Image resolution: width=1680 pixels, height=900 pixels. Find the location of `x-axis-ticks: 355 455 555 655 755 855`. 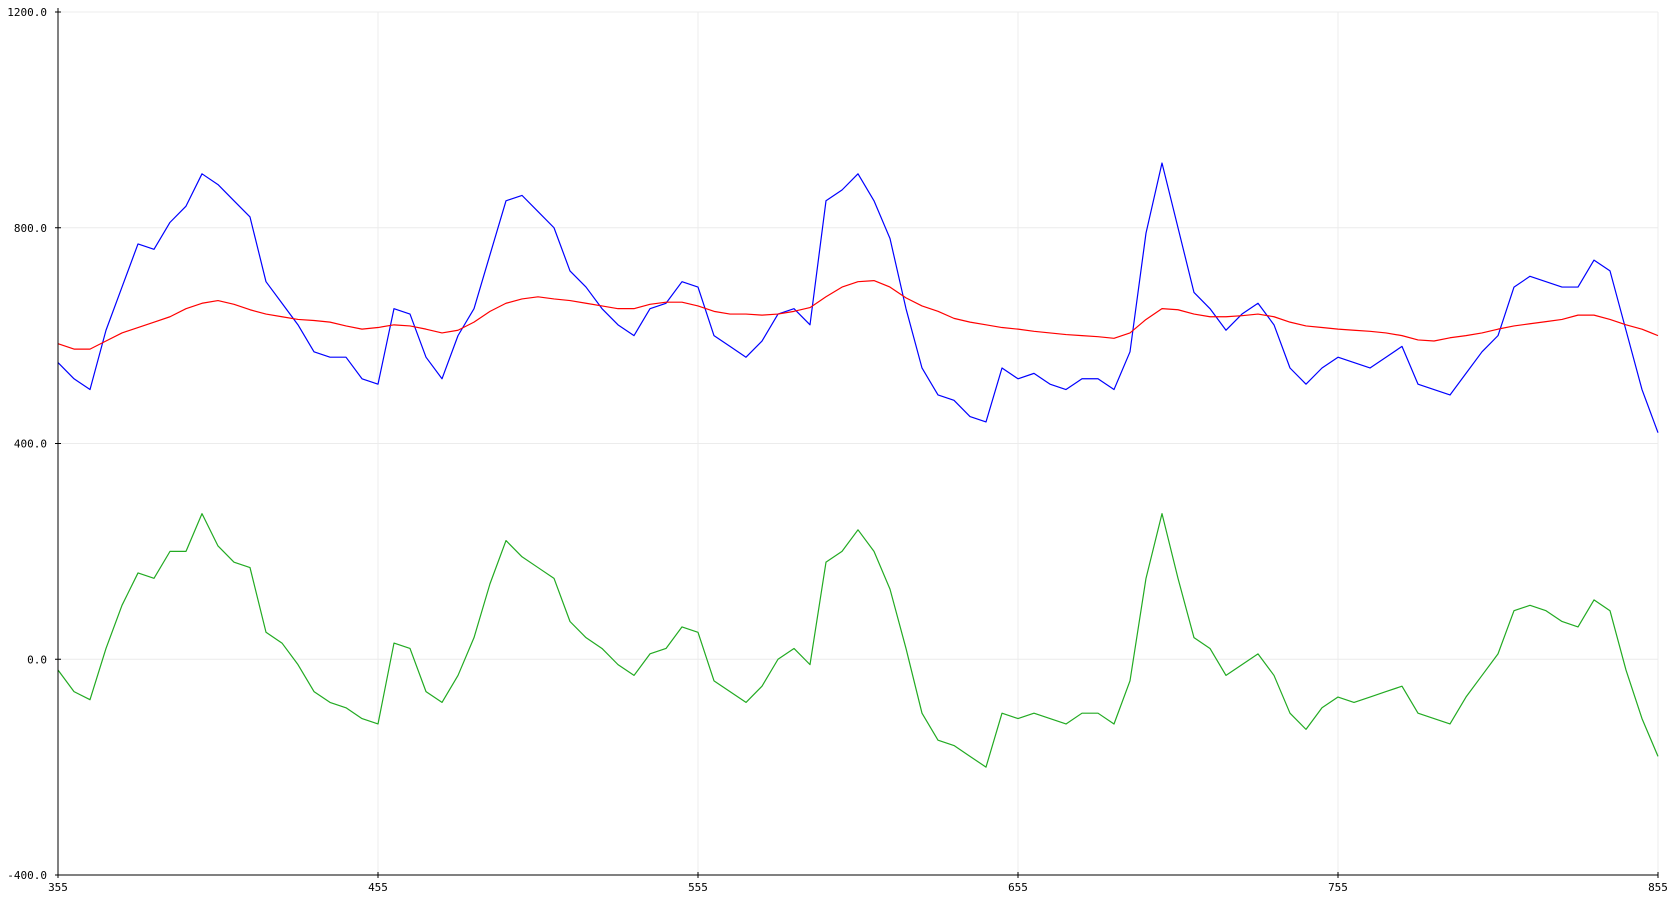

x-axis-ticks: 355 455 555 655 755 855 is located at coordinates (858, 883).